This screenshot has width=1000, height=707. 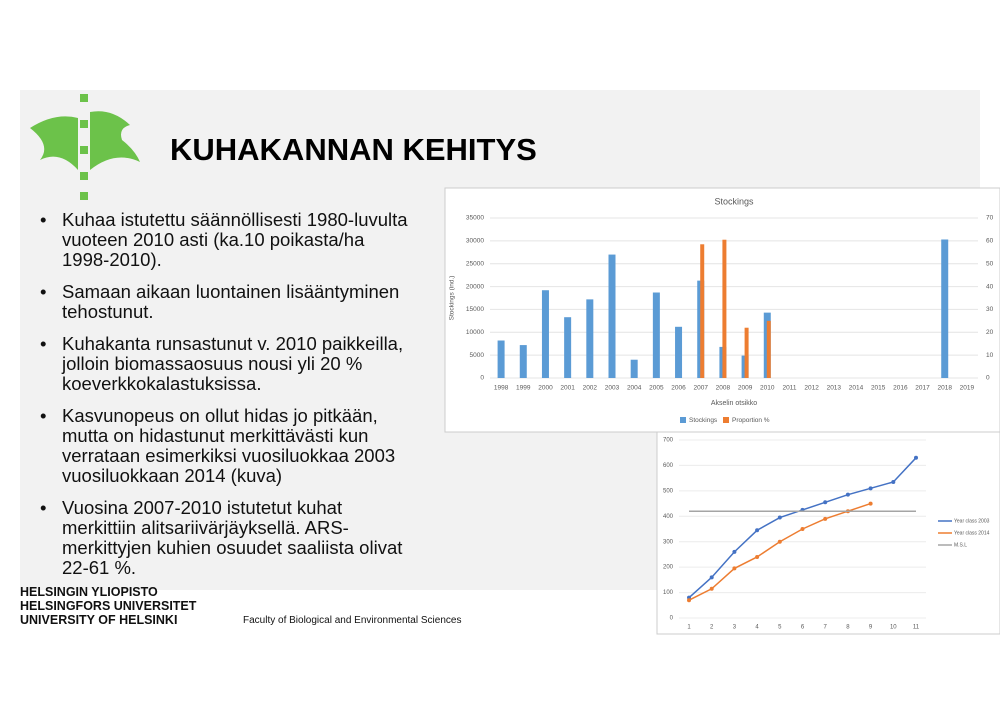 What do you see at coordinates (723, 388) in the screenshot?
I see `x-tick-label: 2008` at bounding box center [723, 388].